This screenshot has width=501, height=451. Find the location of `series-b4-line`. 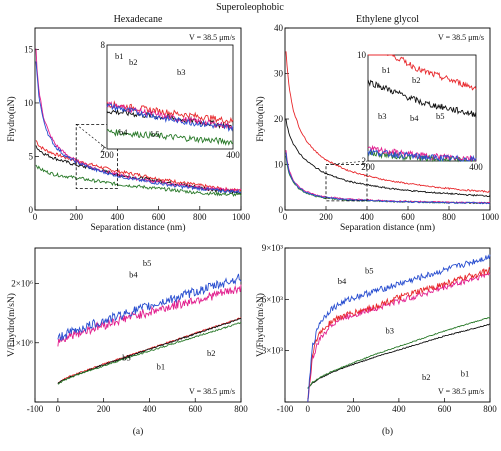

series-b4-line is located at coordinates (399, 334).